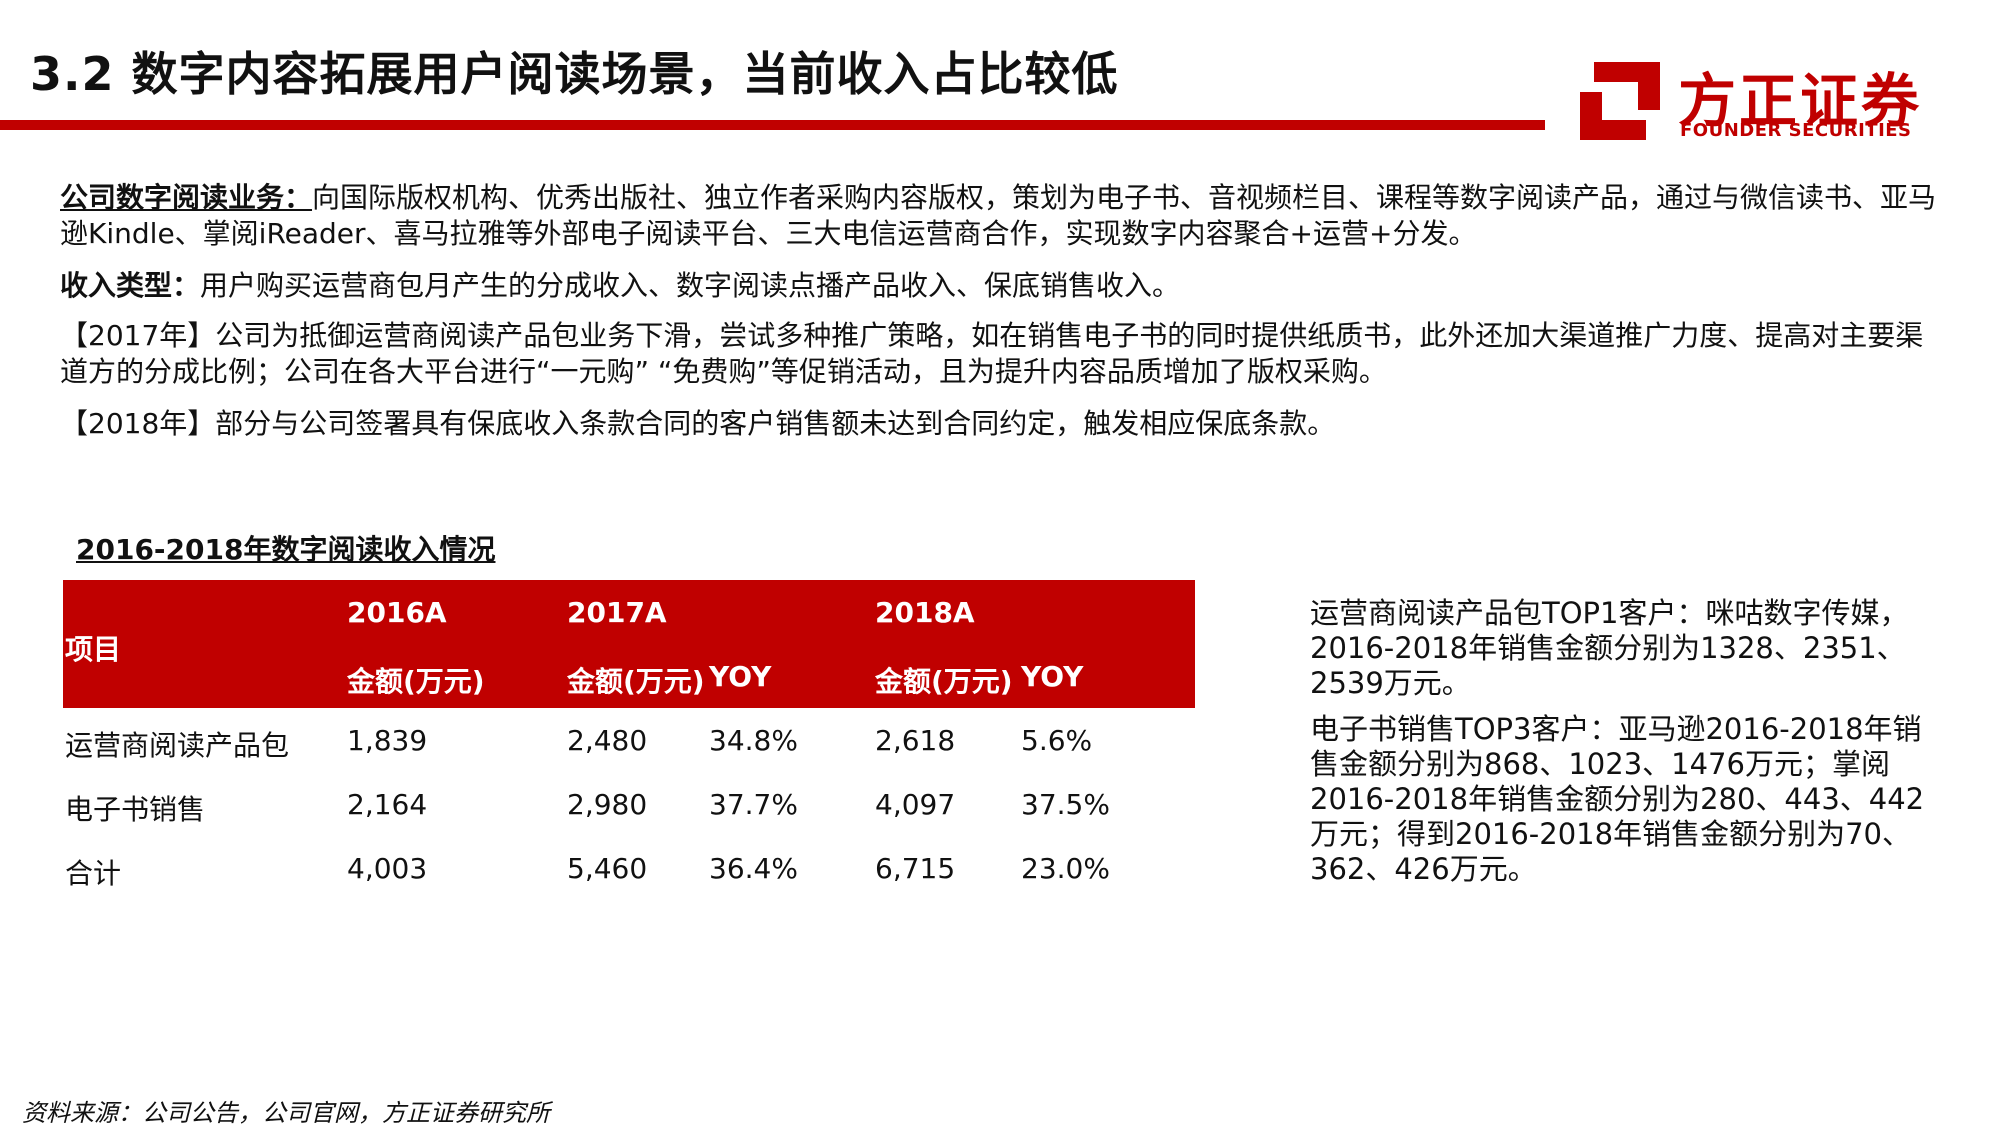  I want to click on header-amount-2016: 金额(万元), so click(416, 681).